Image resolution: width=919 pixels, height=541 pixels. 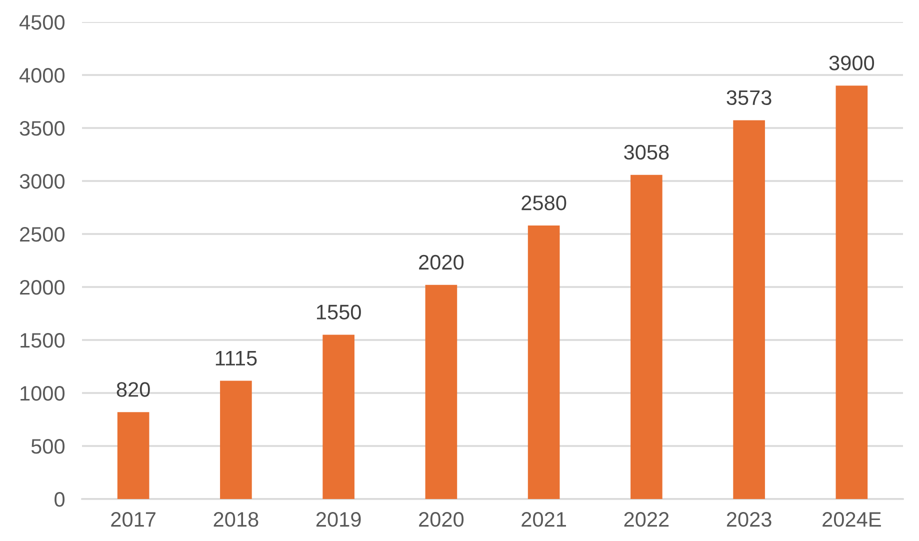 What do you see at coordinates (42, 75) in the screenshot?
I see `y-tick-label: 4000` at bounding box center [42, 75].